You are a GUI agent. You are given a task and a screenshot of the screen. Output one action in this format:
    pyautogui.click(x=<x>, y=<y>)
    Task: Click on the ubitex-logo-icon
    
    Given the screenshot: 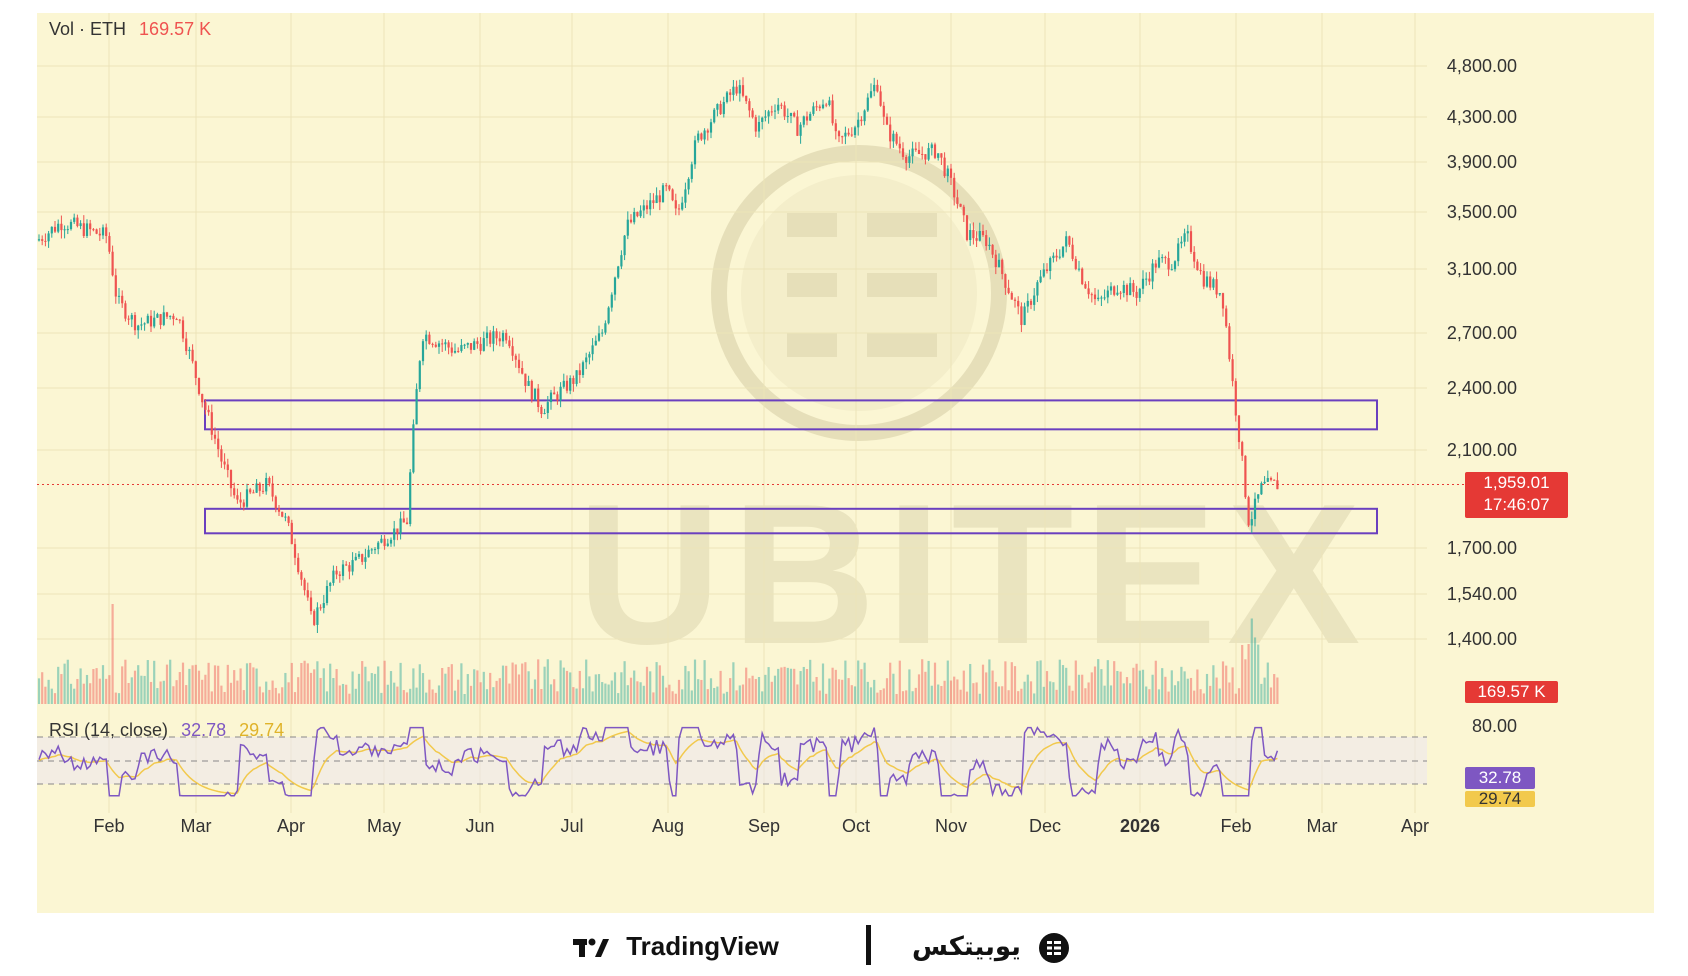 What is the action you would take?
    pyautogui.click(x=1054, y=948)
    